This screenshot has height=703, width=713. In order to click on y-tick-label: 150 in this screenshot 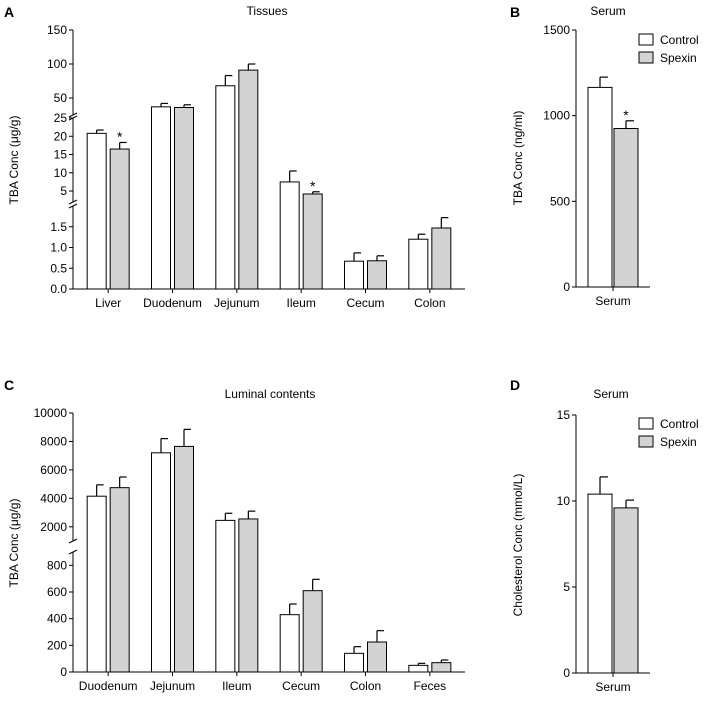, I will do `click(57, 30)`.